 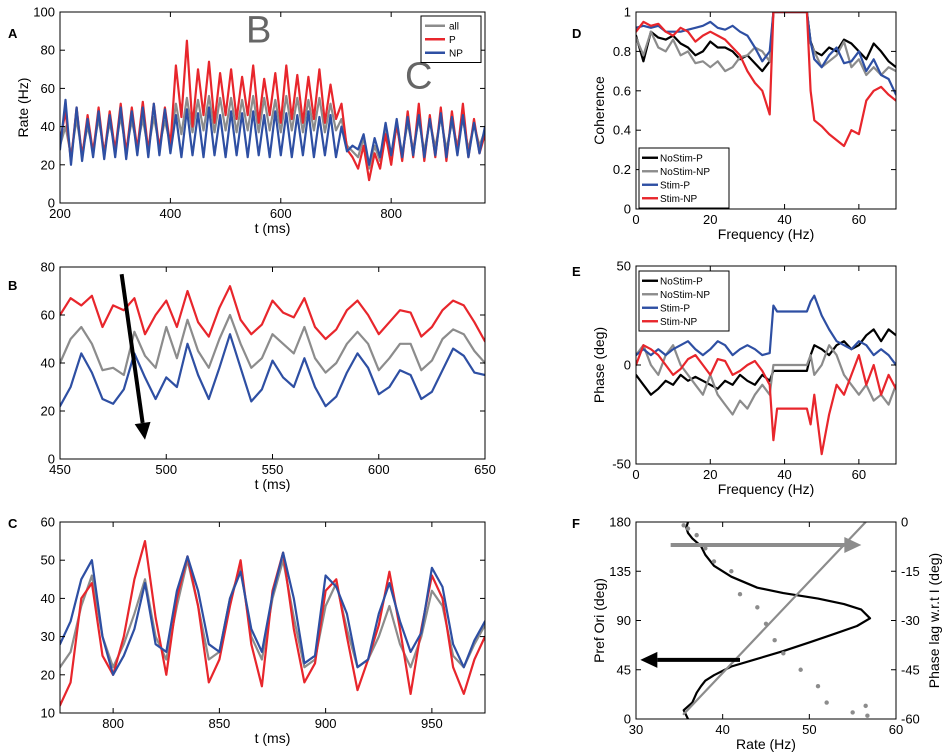 What do you see at coordinates (766, 330) in the screenshot?
I see `series-line-stim-p` at bounding box center [766, 330].